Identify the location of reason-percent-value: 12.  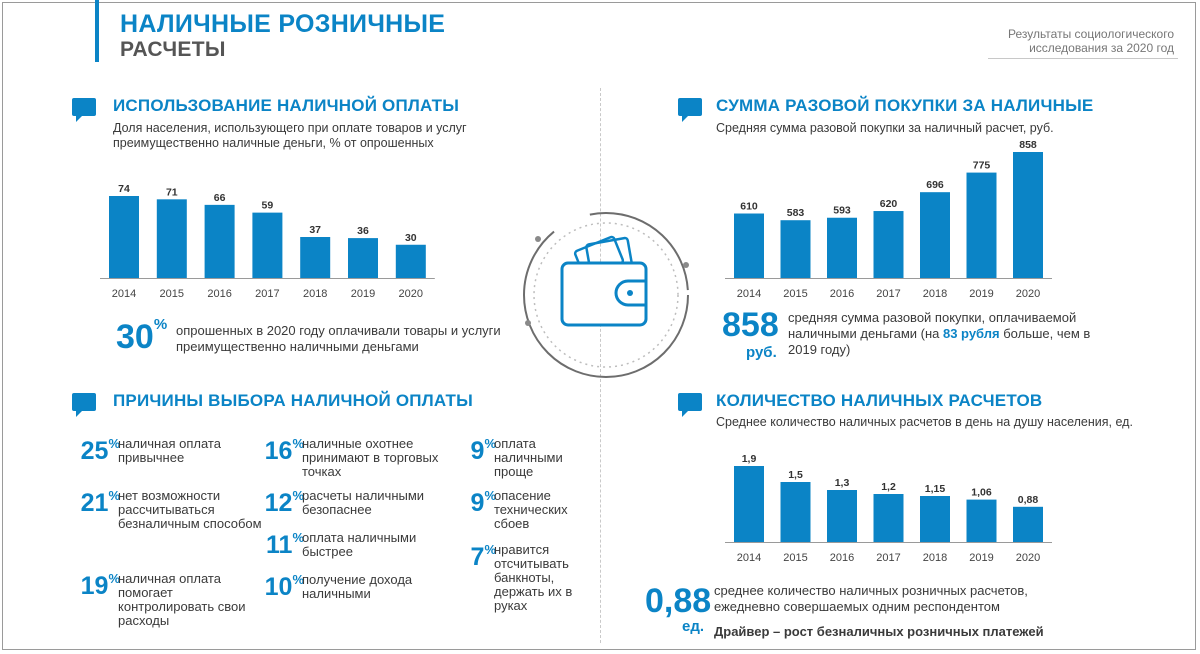
(278, 503).